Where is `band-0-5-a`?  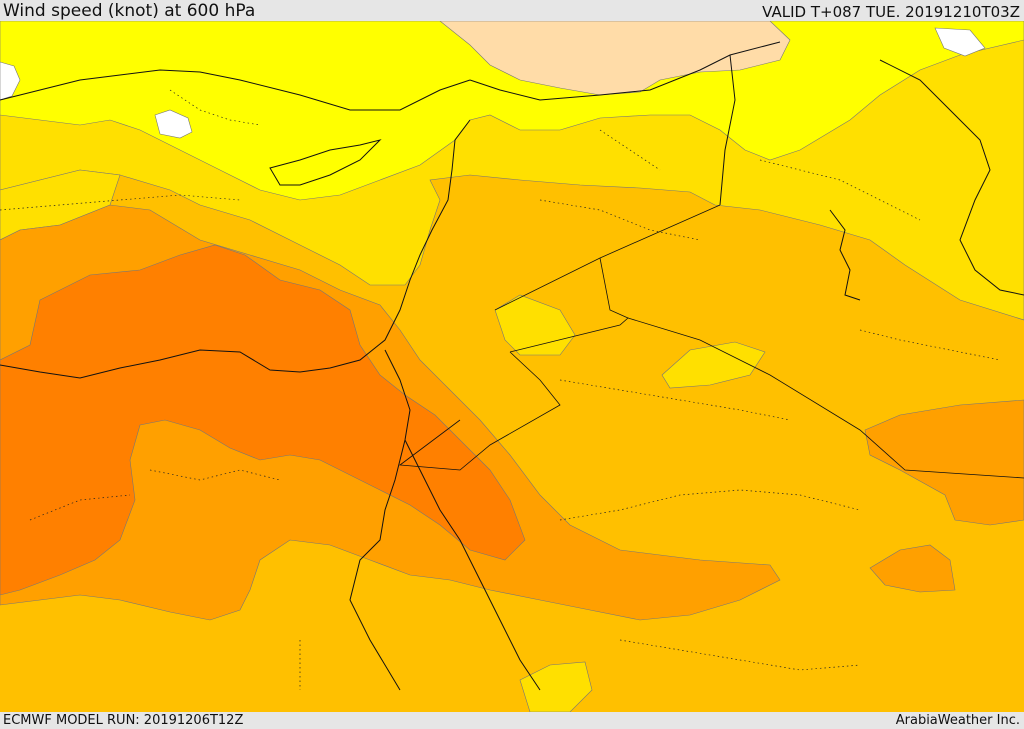
band-0-5-a is located at coordinates (173, 124).